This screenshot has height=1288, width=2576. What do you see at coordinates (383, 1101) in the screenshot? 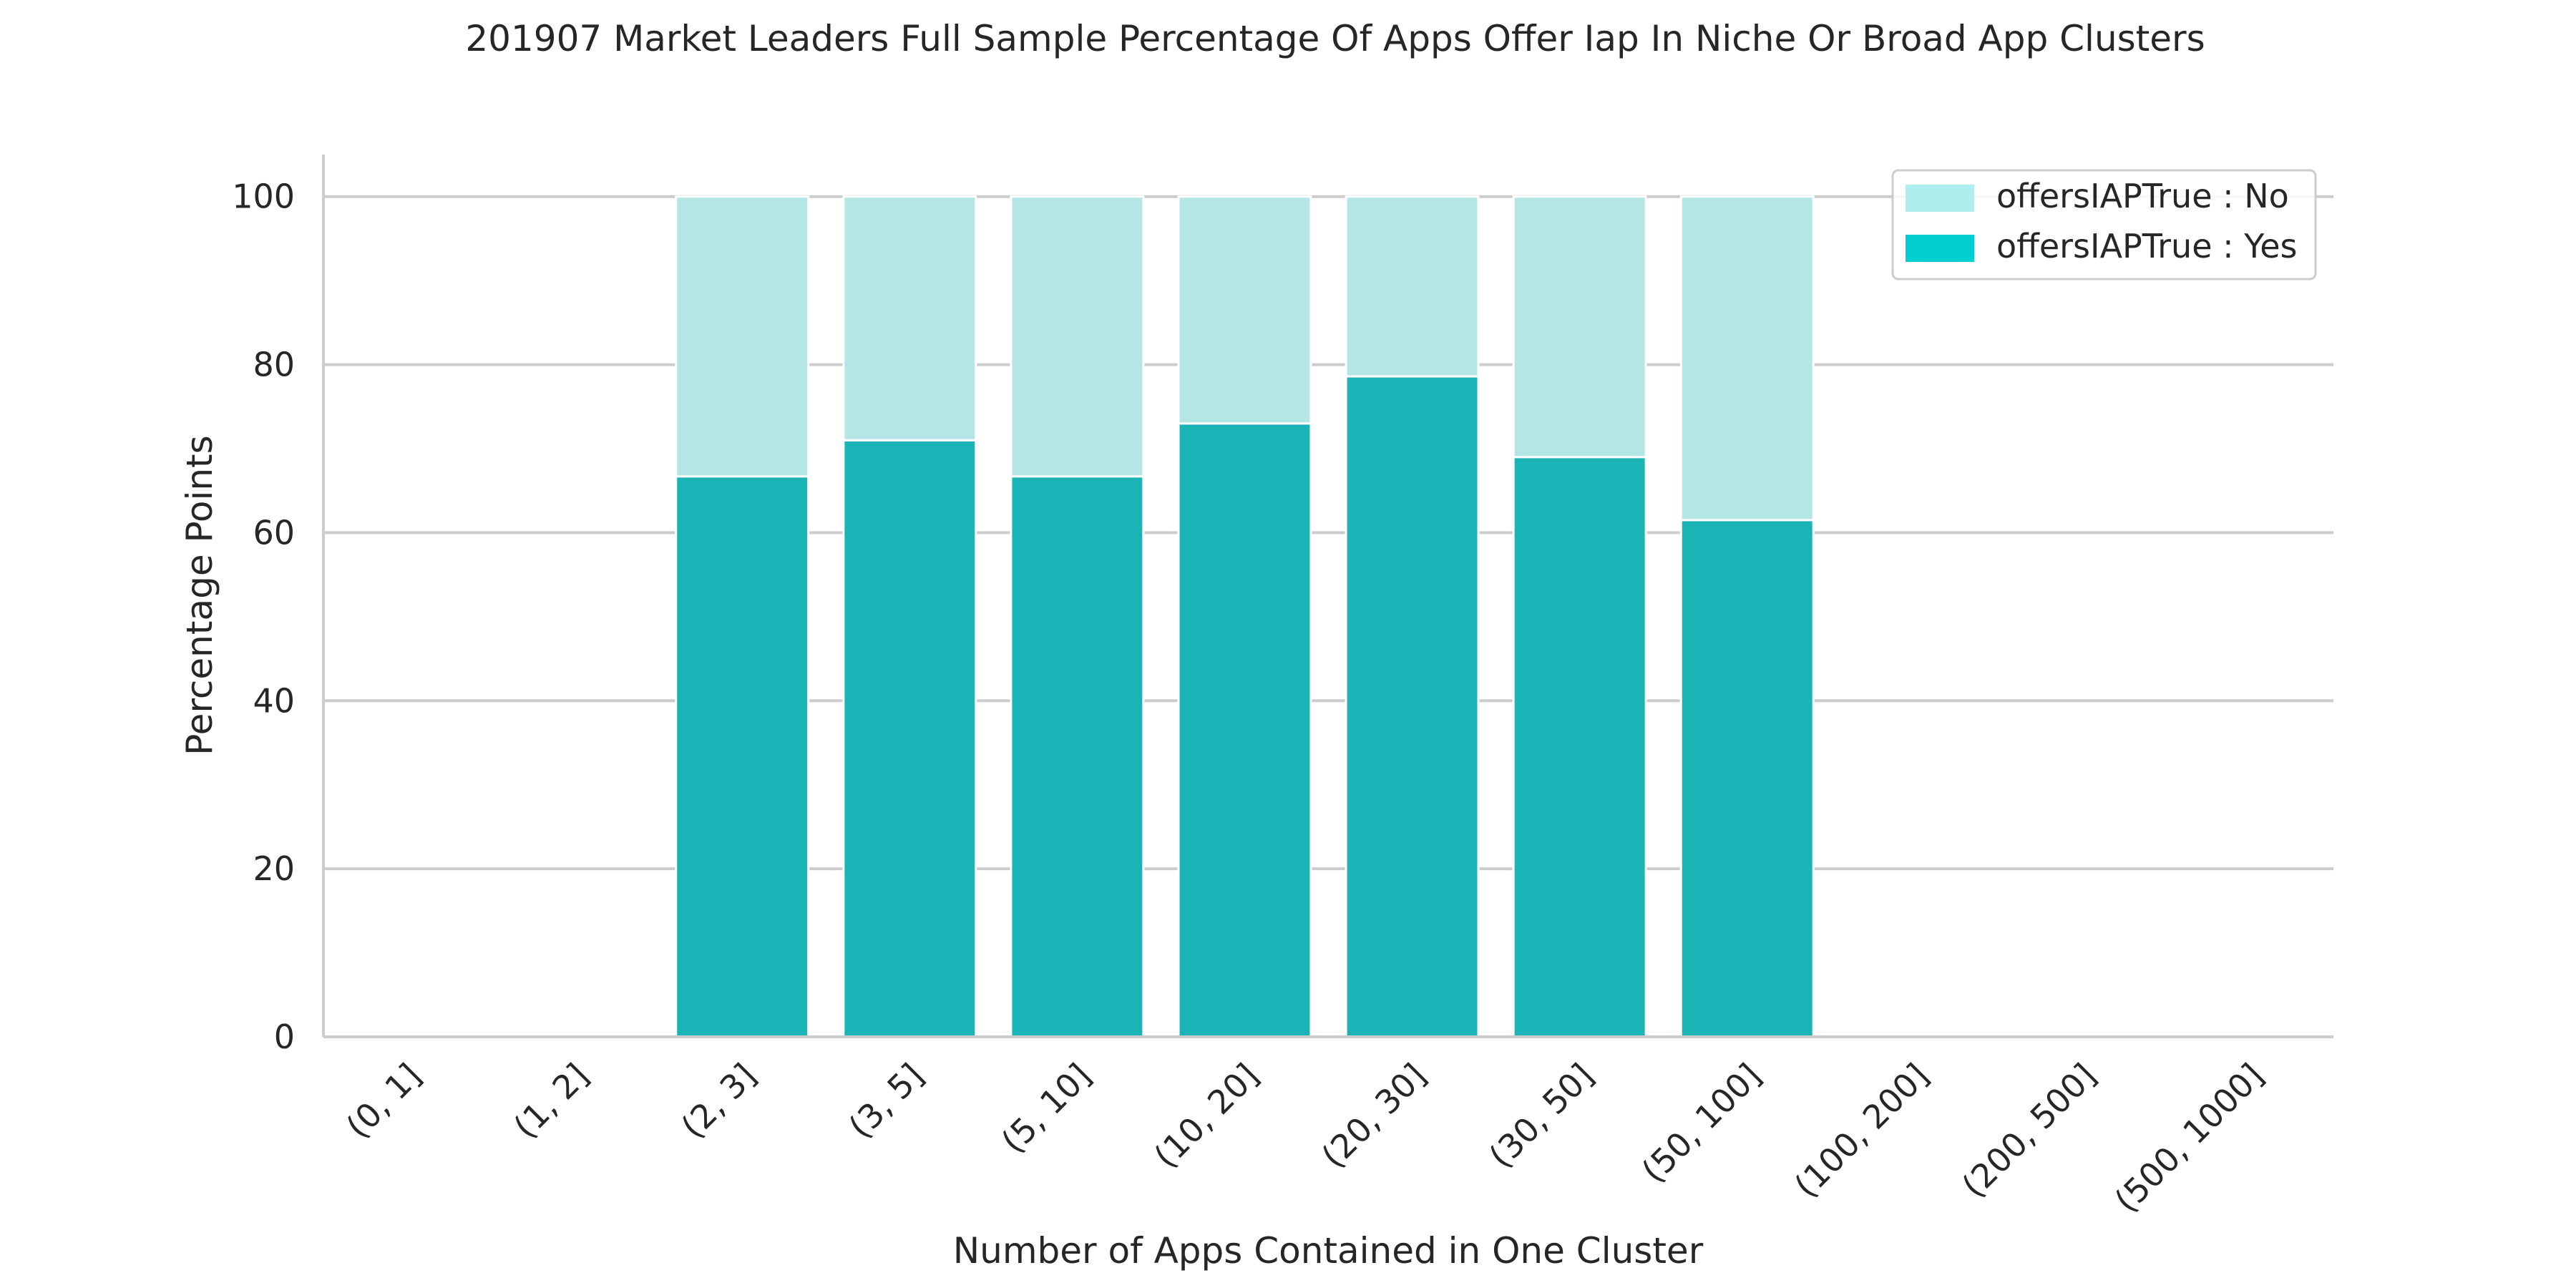
I see `x-tick-label: (0, 1]` at bounding box center [383, 1101].